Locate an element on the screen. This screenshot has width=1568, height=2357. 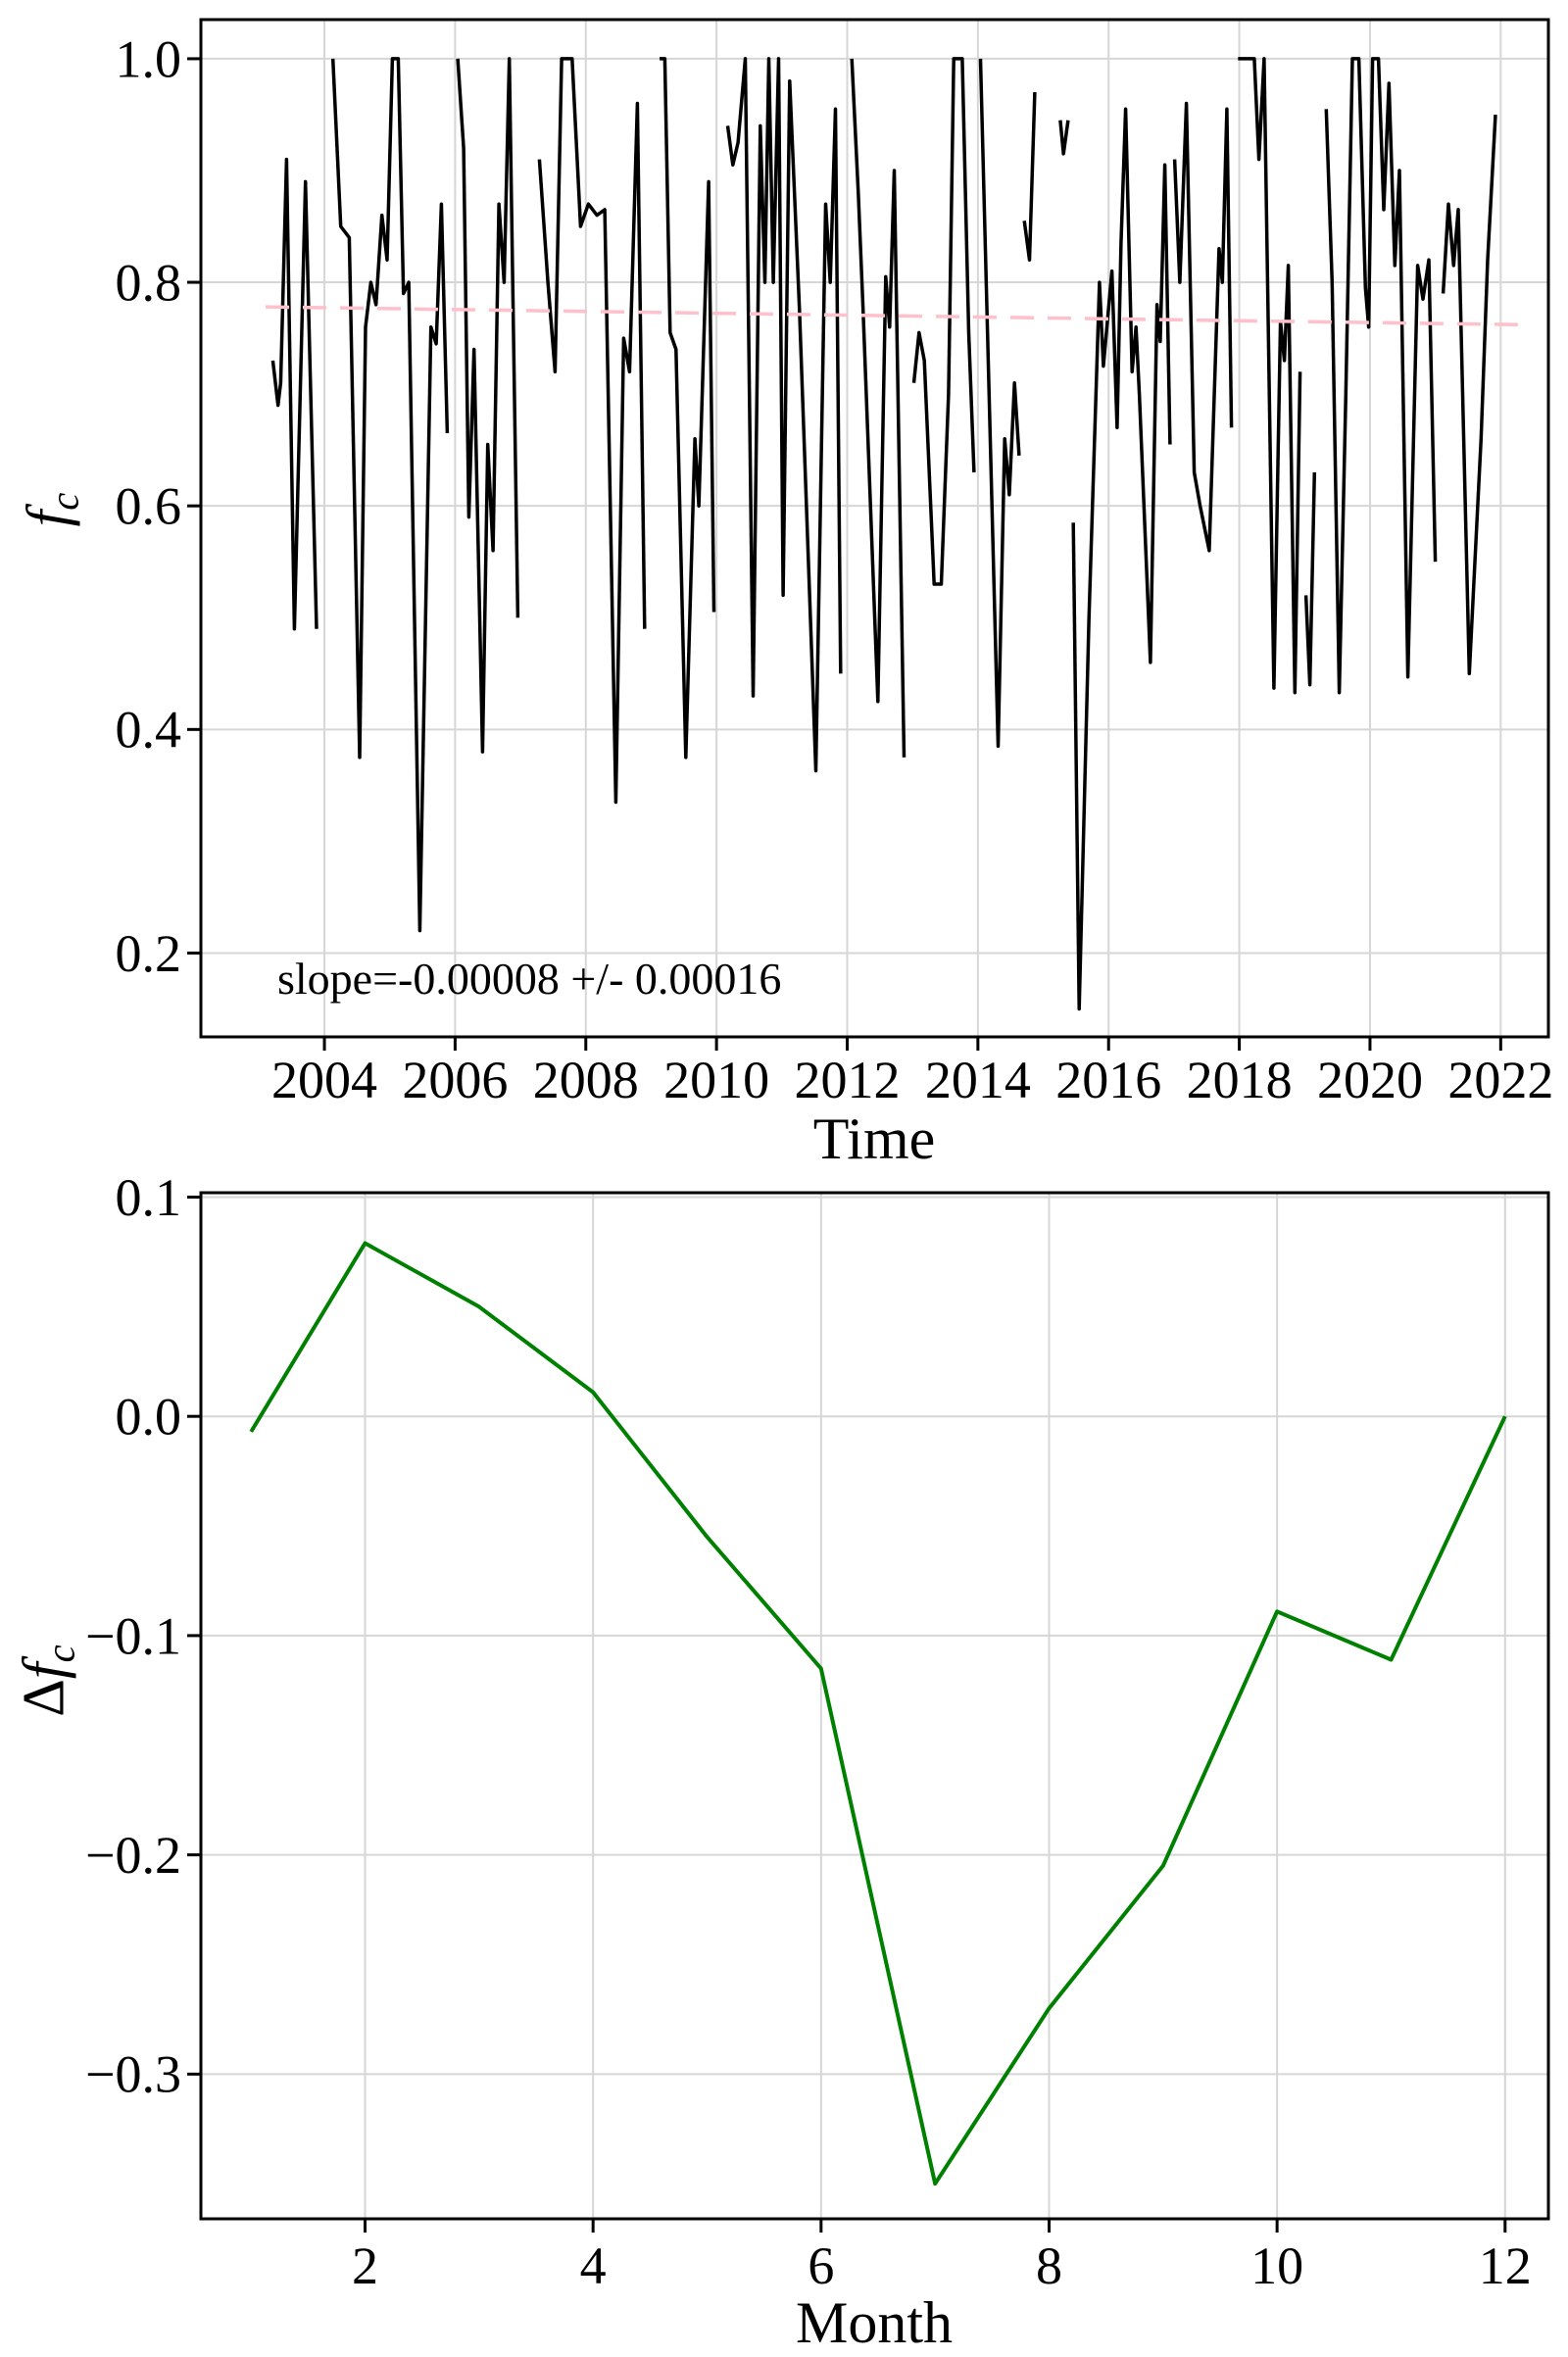
x-tick-label: 12 is located at coordinates (1505, 2265).